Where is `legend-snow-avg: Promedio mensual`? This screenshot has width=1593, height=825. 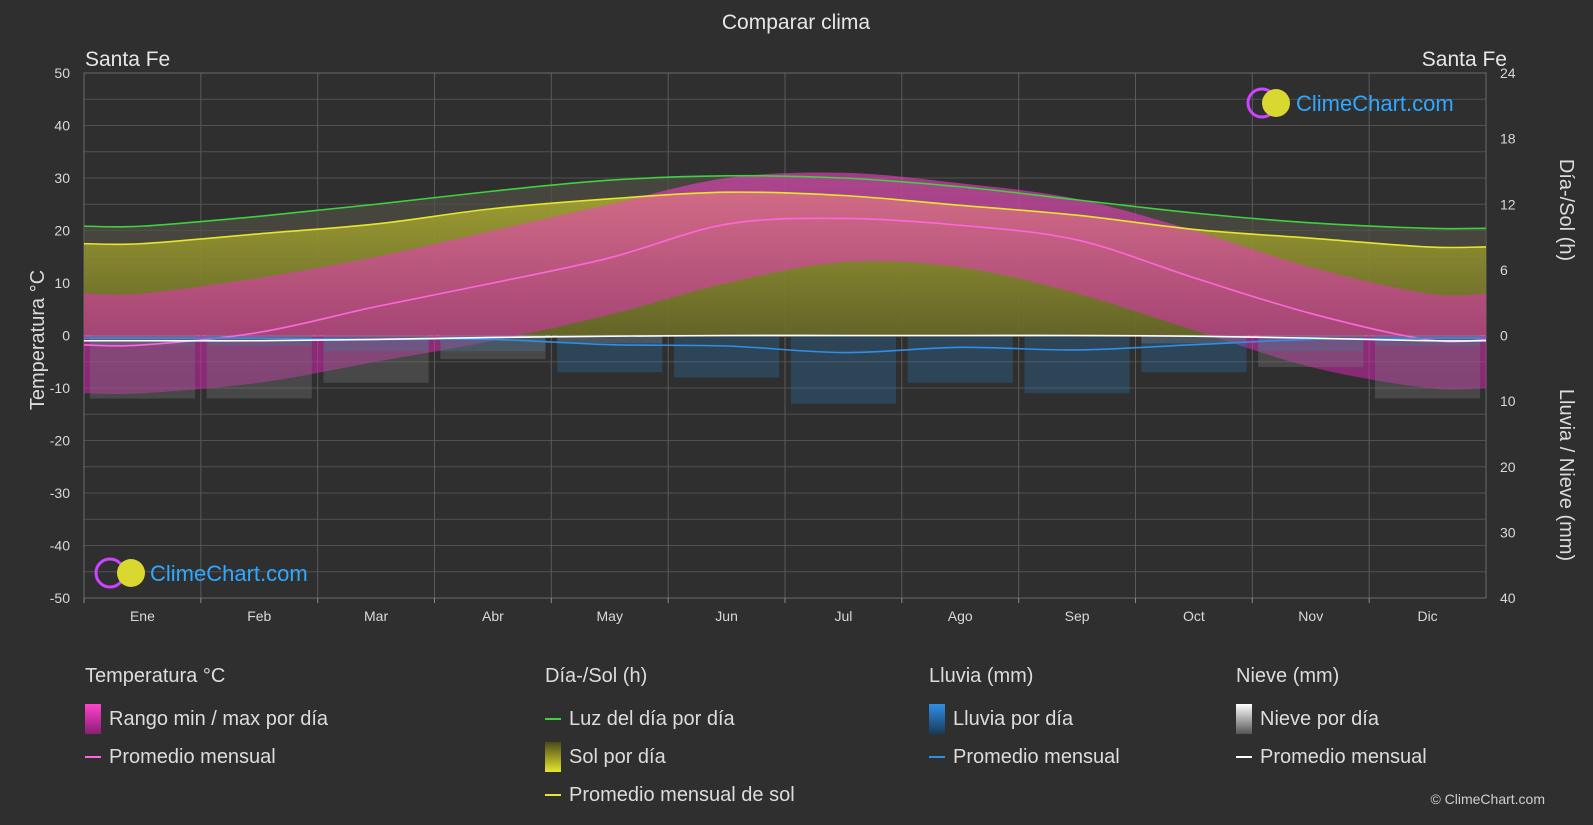 legend-snow-avg: Promedio mensual is located at coordinates (1331, 757).